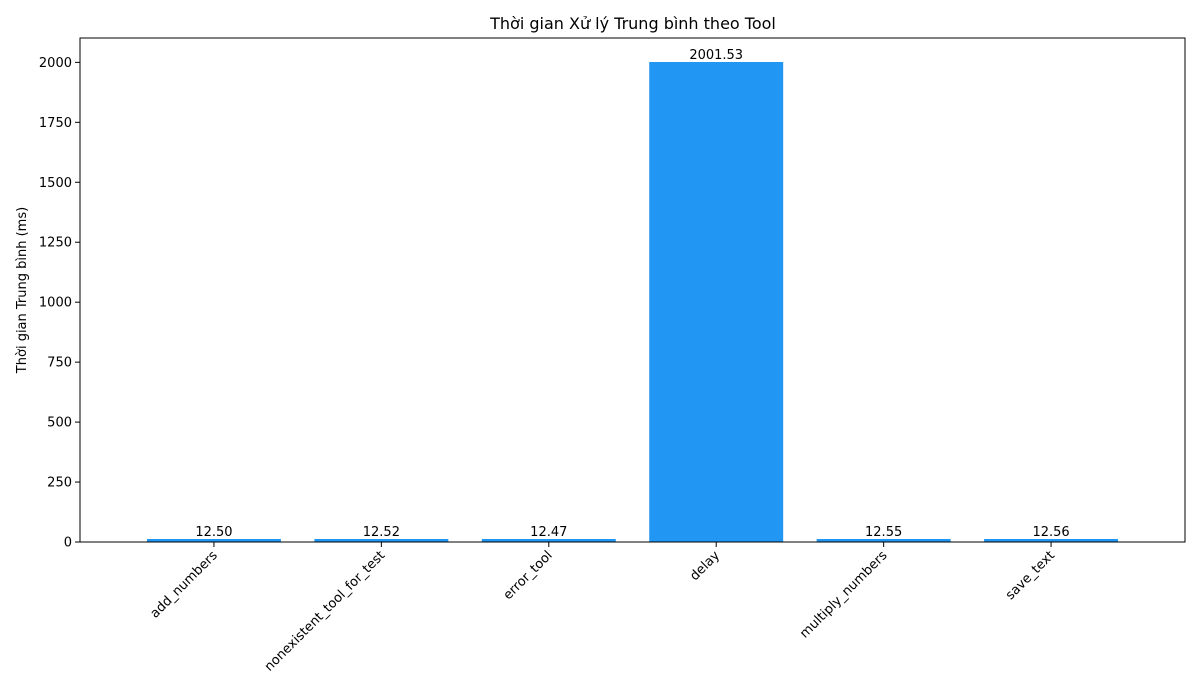 Image resolution: width=1200 pixels, height=700 pixels. I want to click on x-tick-label-error-tool: error_tool, so click(528, 575).